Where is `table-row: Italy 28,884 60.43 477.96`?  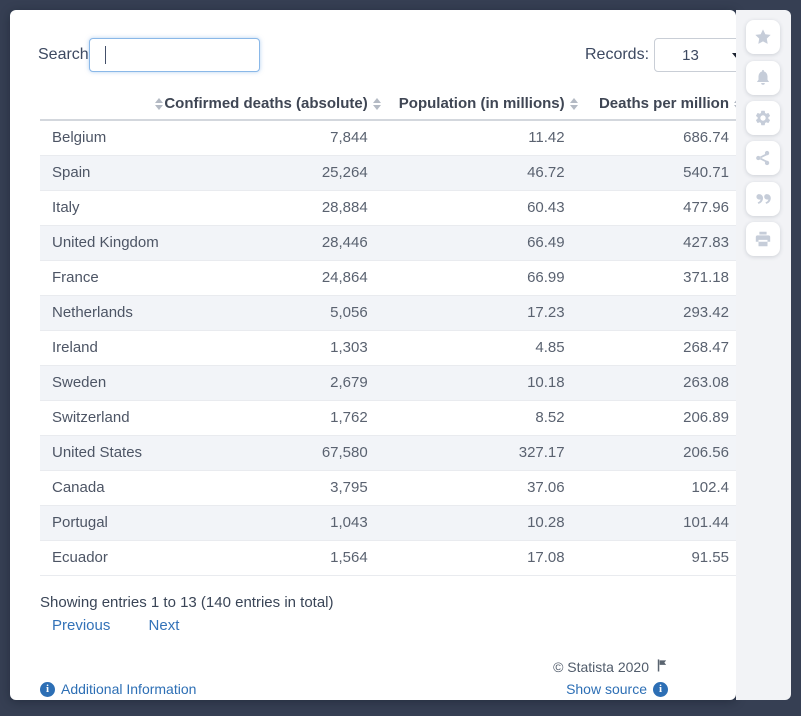
table-row: Italy 28,884 60.43 477.96 is located at coordinates (391, 207).